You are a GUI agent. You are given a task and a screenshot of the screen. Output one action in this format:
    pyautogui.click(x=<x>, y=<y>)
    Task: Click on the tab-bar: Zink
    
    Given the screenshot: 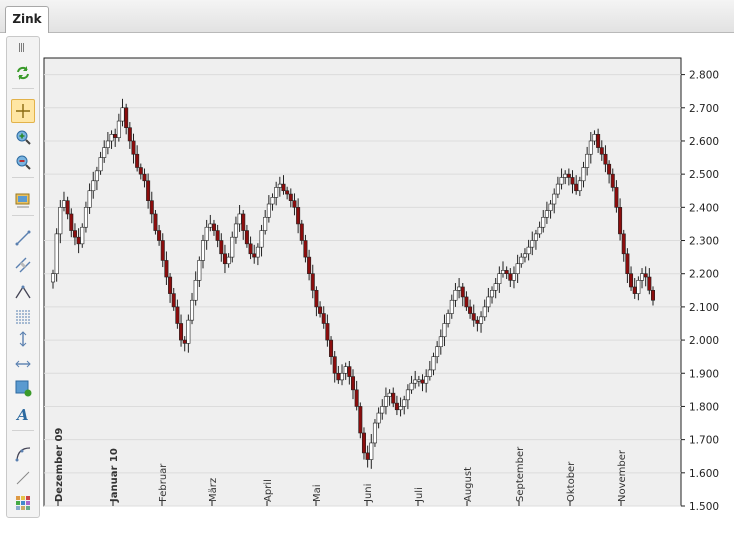 What is the action you would take?
    pyautogui.click(x=367, y=16)
    